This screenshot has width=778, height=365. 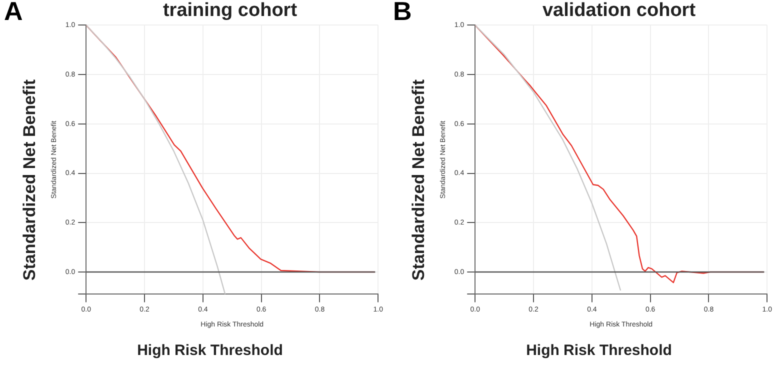 What do you see at coordinates (13, 13) in the screenshot?
I see `text: A` at bounding box center [13, 13].